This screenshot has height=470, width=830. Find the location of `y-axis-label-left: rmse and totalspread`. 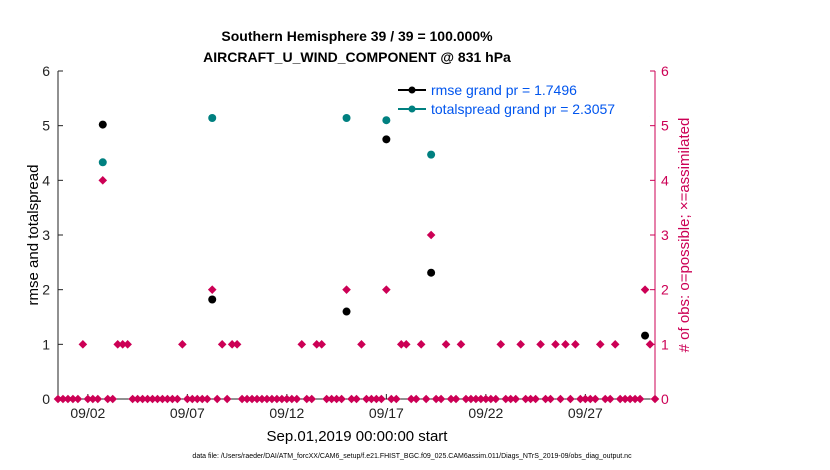

y-axis-label-left: rmse and totalspread is located at coordinates (33, 235).